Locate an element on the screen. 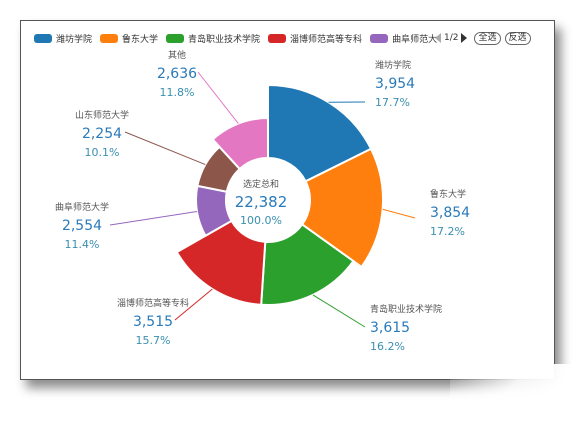  legend-pager: 1/2 全选 反选 is located at coordinates (481, 38).